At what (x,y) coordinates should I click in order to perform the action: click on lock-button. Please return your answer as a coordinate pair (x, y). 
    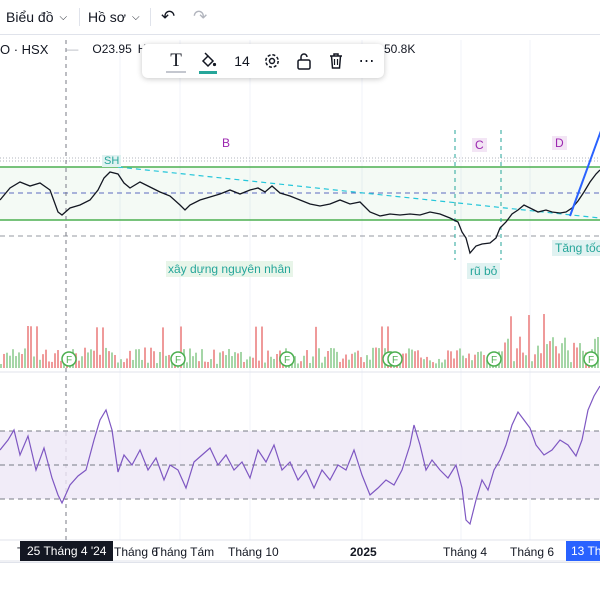
    Looking at the image, I should click on (304, 61).